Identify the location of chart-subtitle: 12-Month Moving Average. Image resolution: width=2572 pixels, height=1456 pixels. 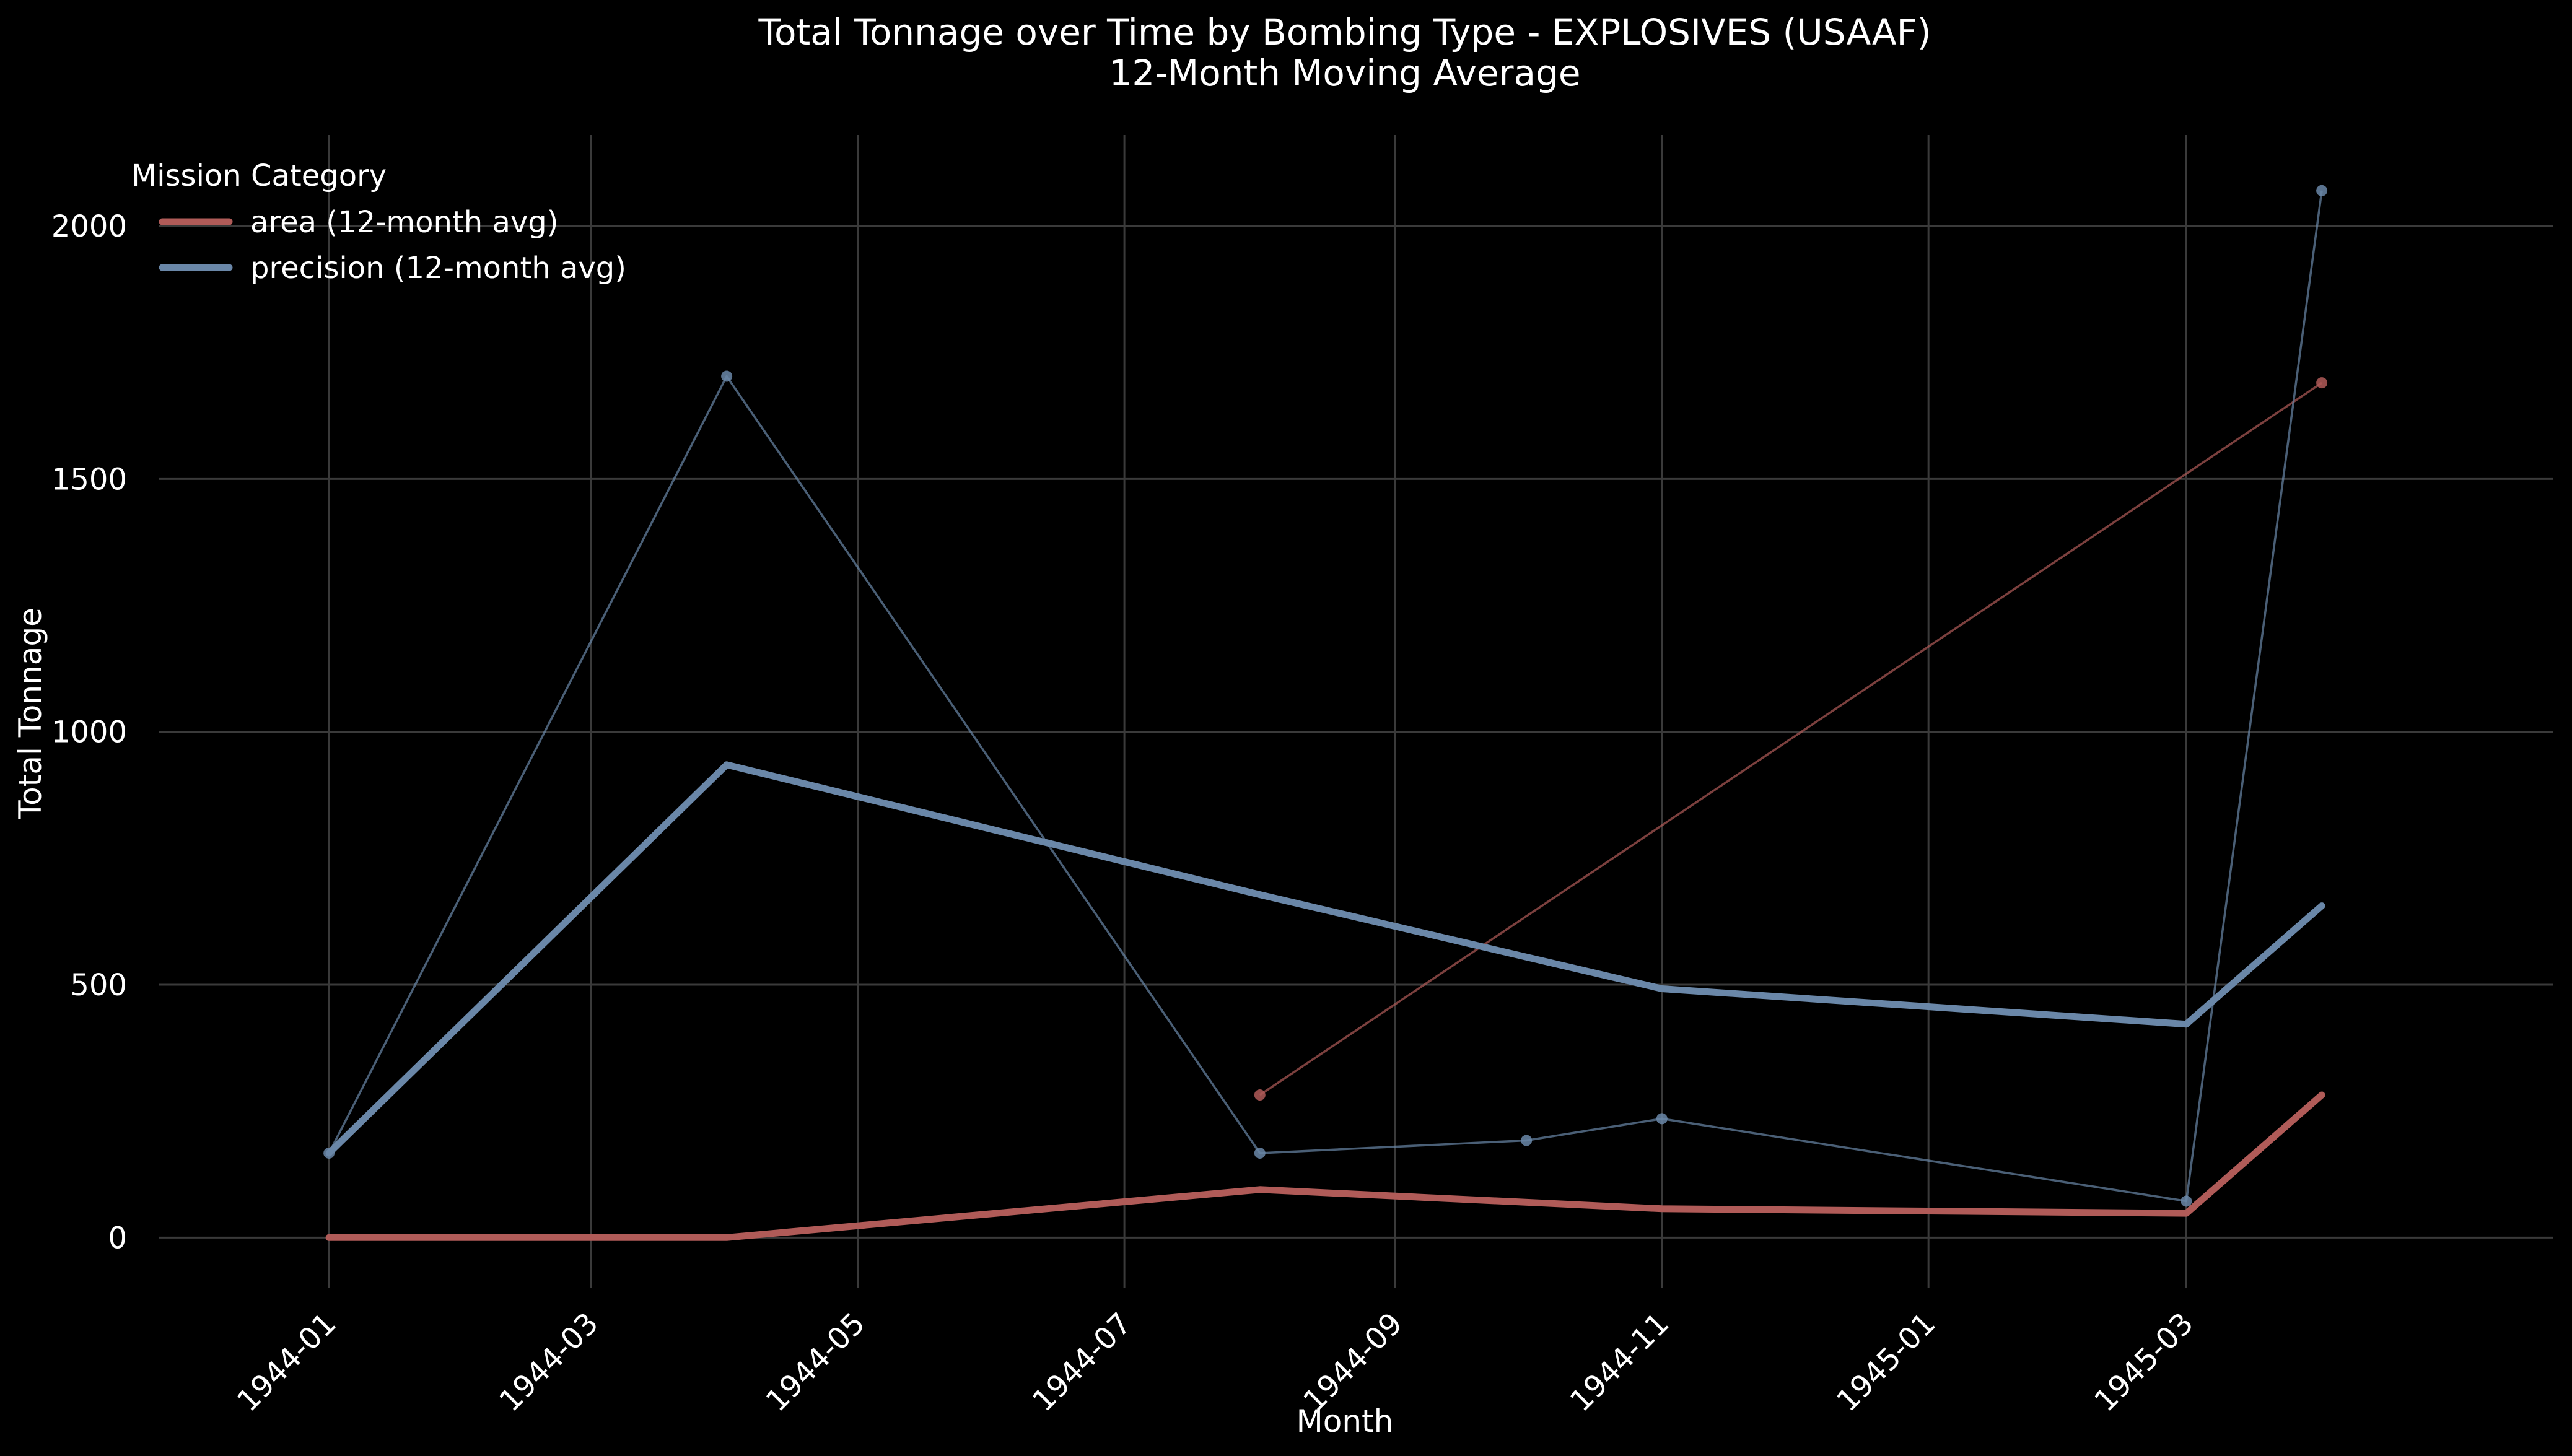
(1344, 73).